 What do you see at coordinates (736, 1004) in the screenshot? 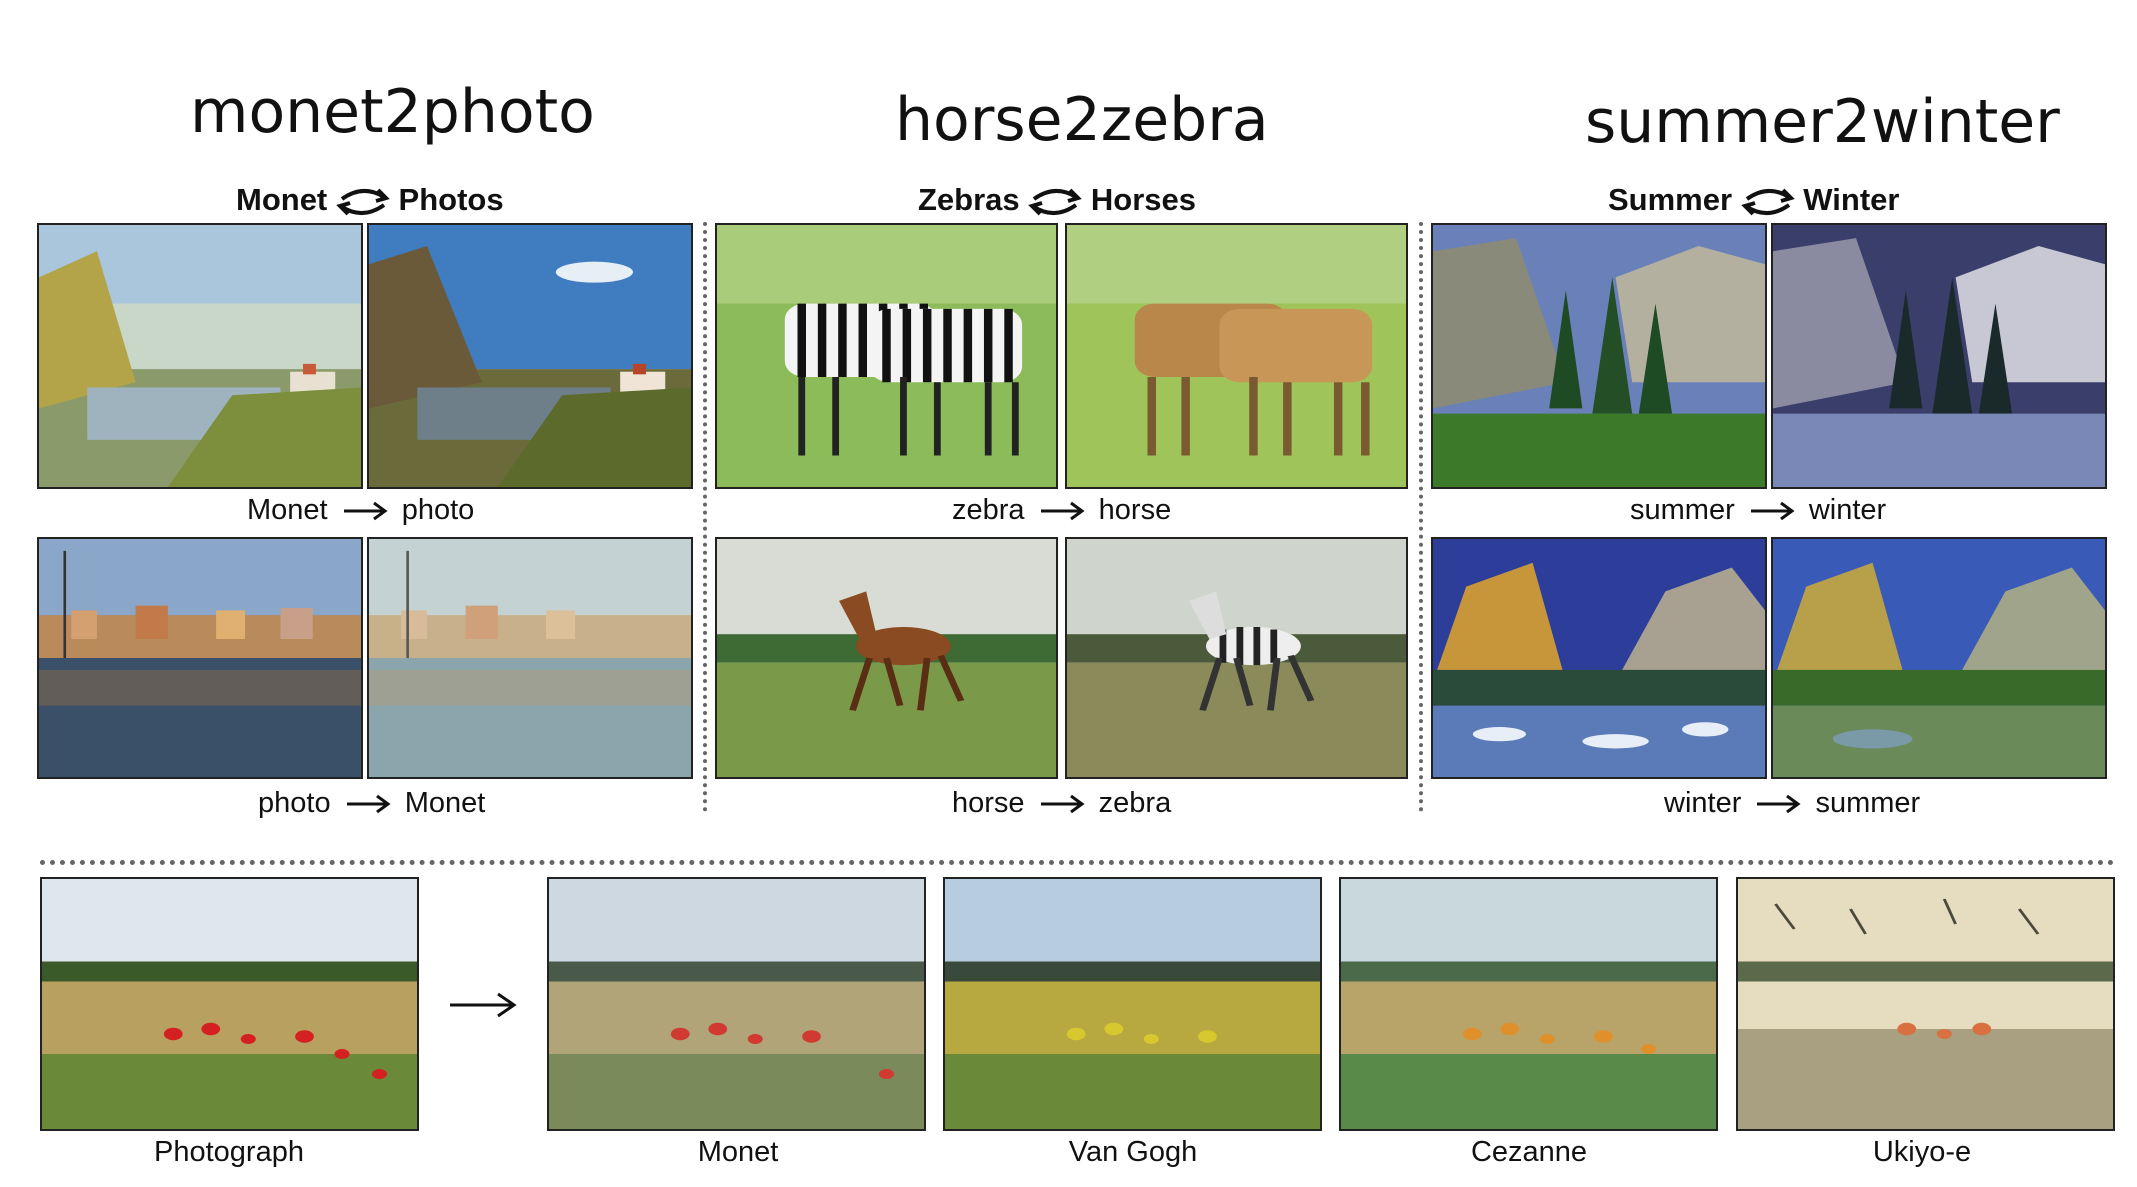
I see `monet-style-result` at bounding box center [736, 1004].